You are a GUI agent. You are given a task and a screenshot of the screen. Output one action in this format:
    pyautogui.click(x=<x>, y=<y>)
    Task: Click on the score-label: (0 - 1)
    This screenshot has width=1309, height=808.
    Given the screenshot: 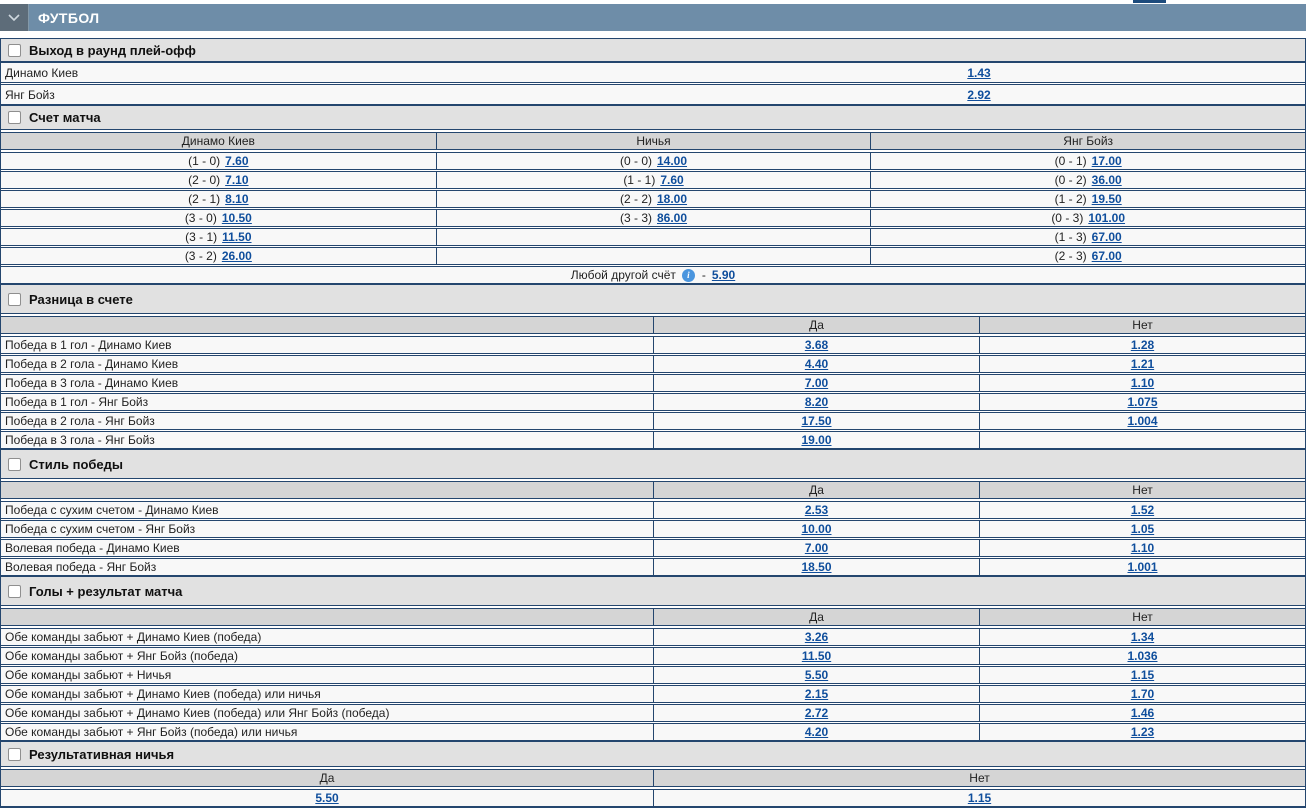 What is the action you would take?
    pyautogui.click(x=1070, y=161)
    